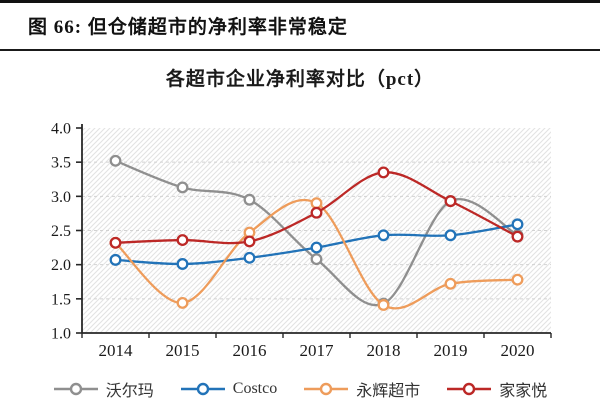  I want to click on series-walmart-marker-2015, so click(182, 187).